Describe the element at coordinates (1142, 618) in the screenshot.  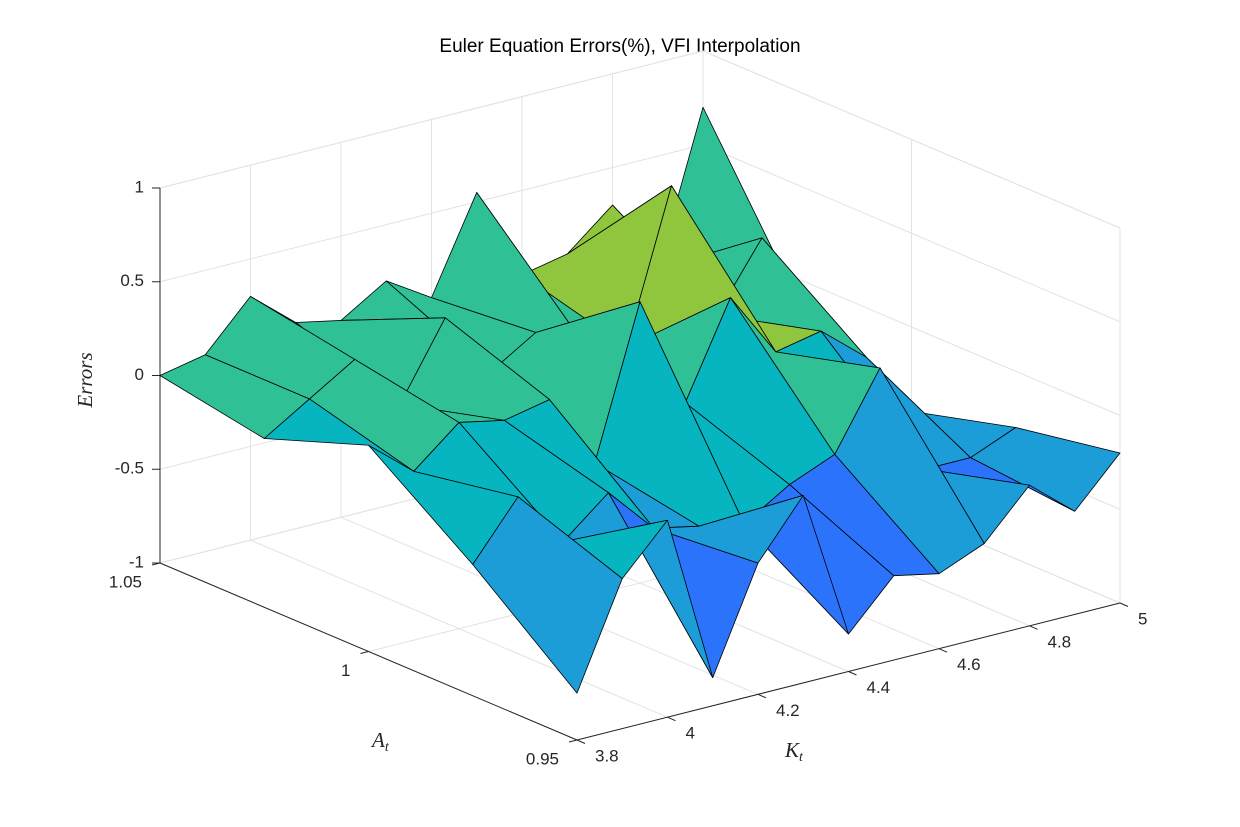
I see `x-tick-label: 5` at that location.